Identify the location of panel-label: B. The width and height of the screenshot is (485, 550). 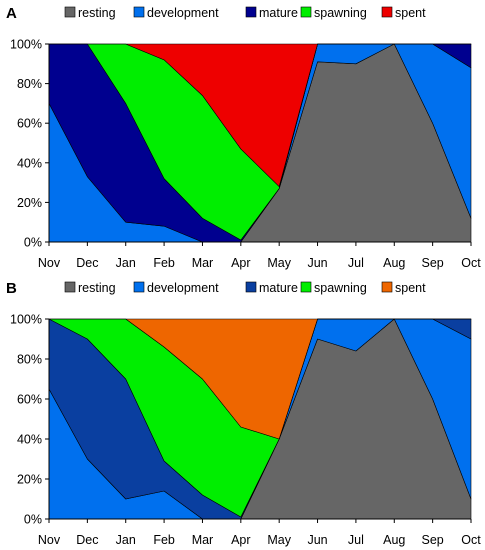
(11, 288).